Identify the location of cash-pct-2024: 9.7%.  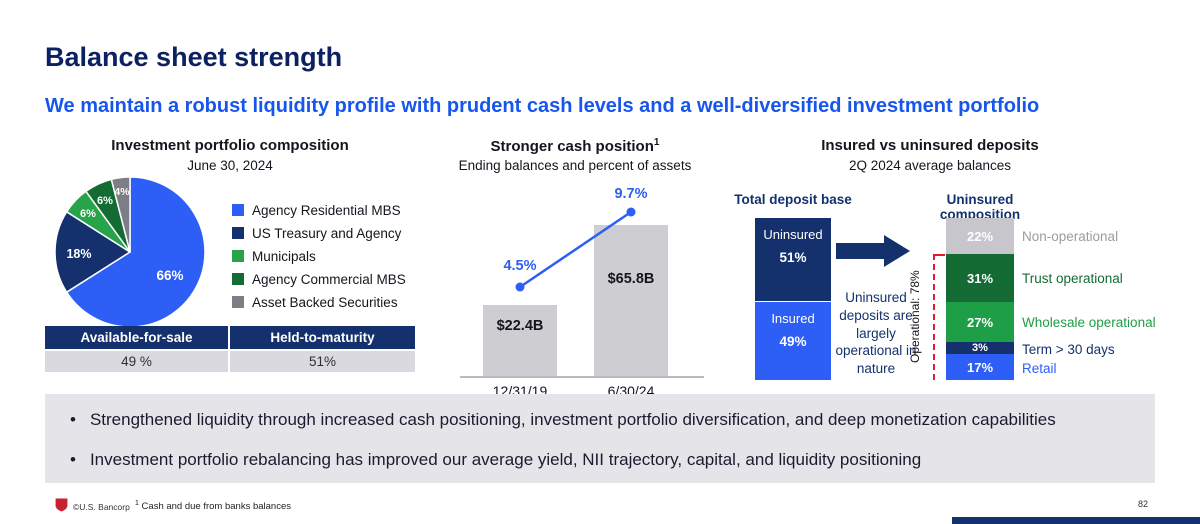
(631, 194).